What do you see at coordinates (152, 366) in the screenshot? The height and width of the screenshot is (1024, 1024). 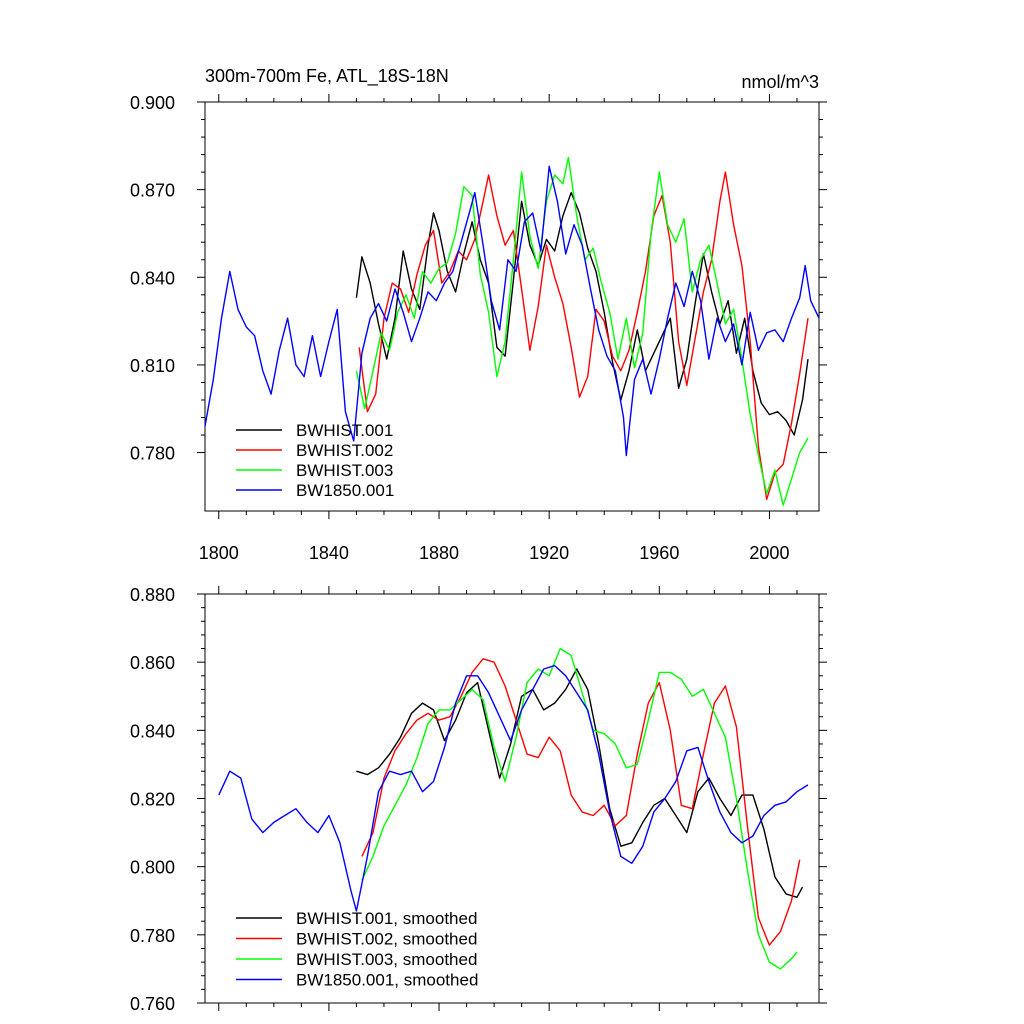 I see `y-tick-label: 0.810` at bounding box center [152, 366].